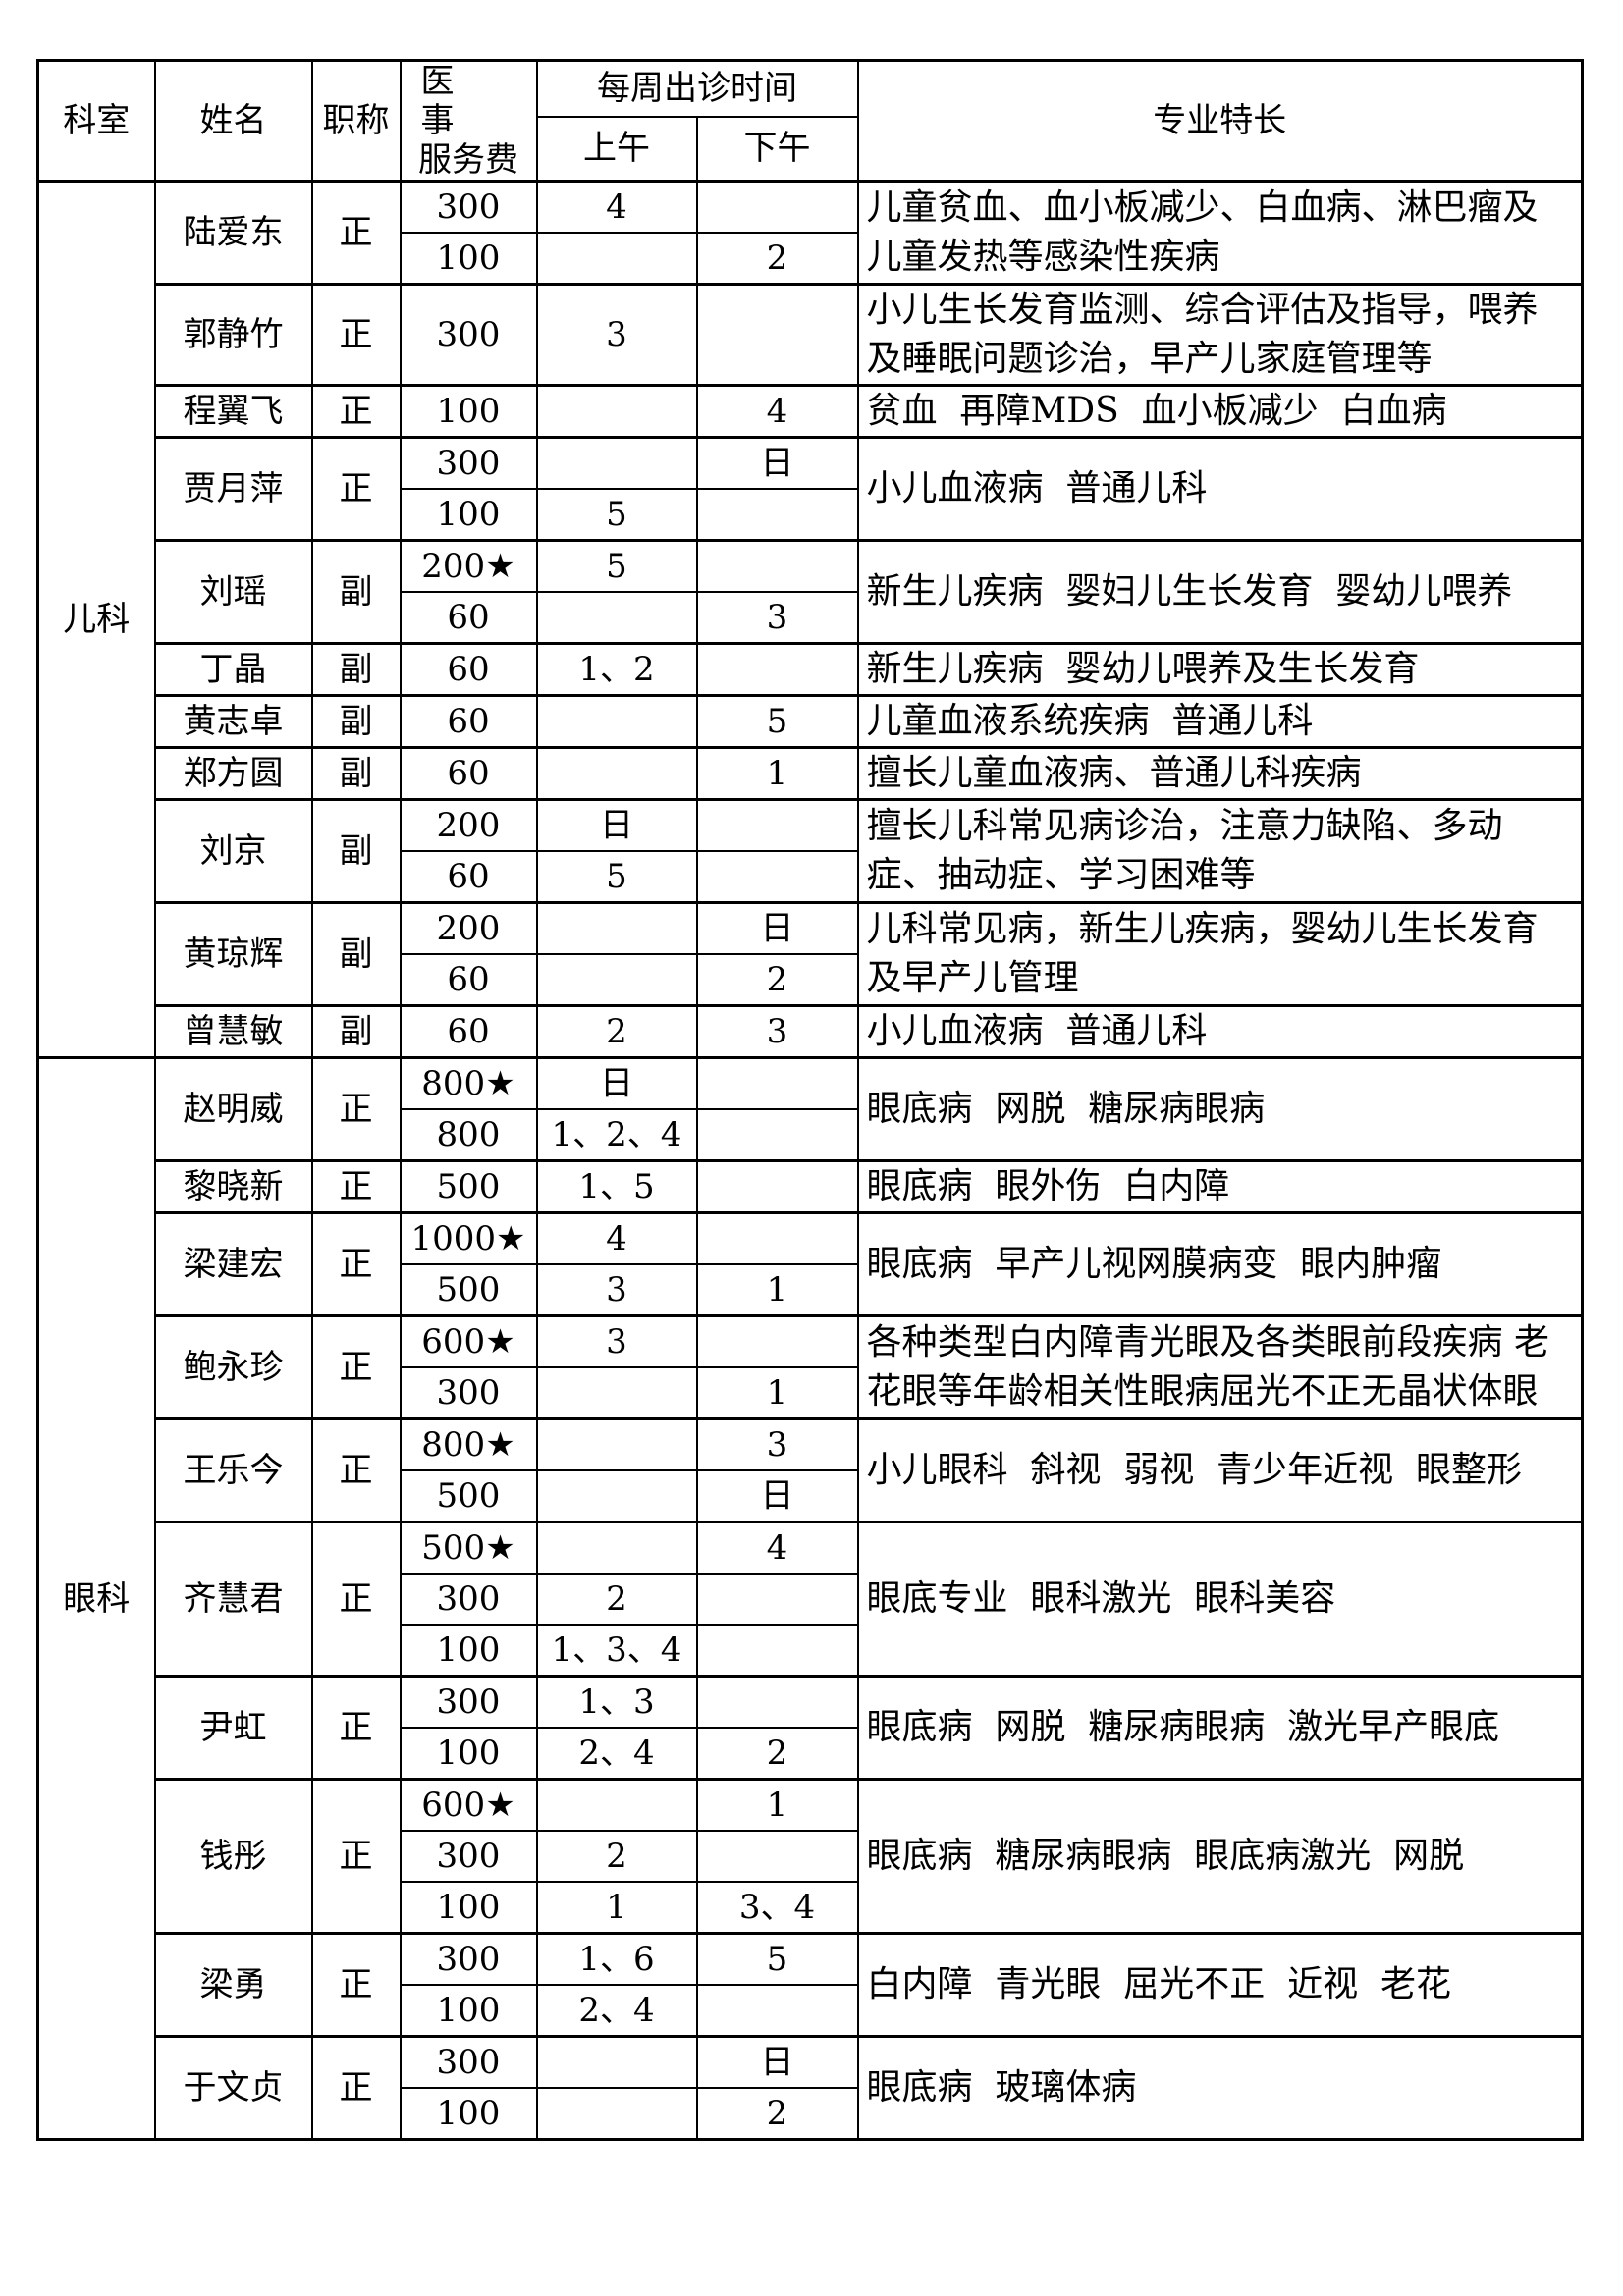 This screenshot has height=2296, width=1623. Describe the element at coordinates (468, 1083) in the screenshot. I see `service-fee: 800★` at that location.